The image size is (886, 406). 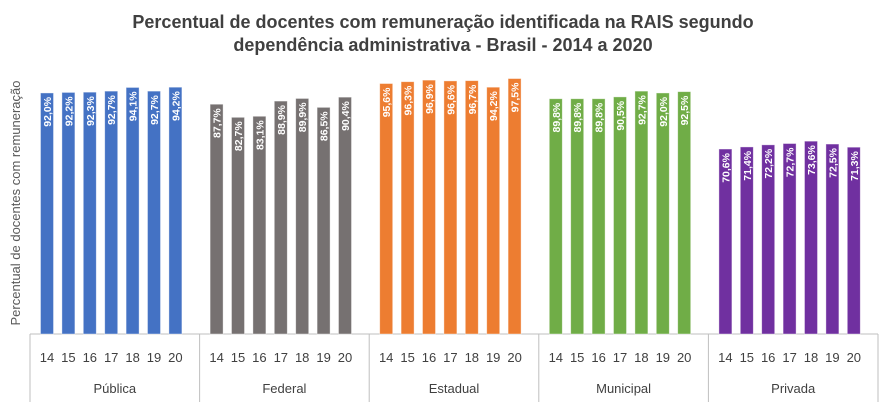 What do you see at coordinates (284, 388) in the screenshot?
I see `group-label-federal: Federal` at bounding box center [284, 388].